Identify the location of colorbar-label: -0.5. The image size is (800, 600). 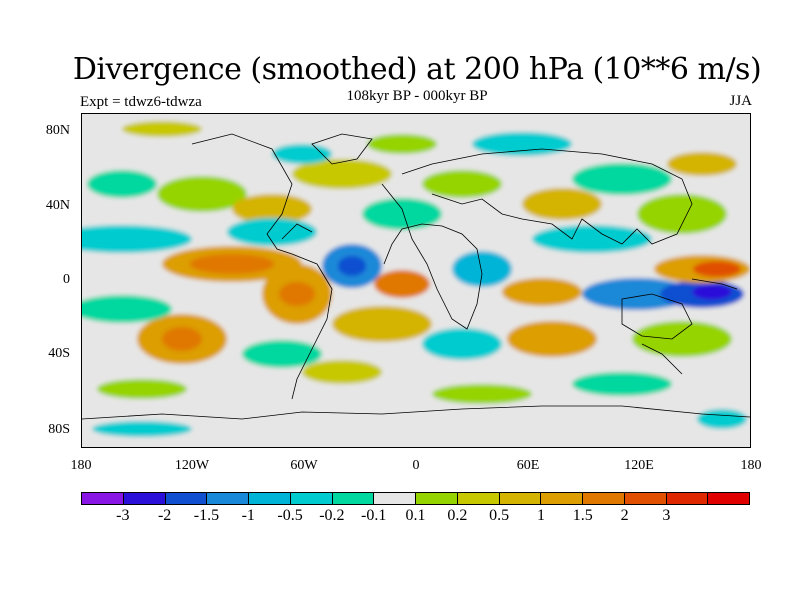
(290, 515).